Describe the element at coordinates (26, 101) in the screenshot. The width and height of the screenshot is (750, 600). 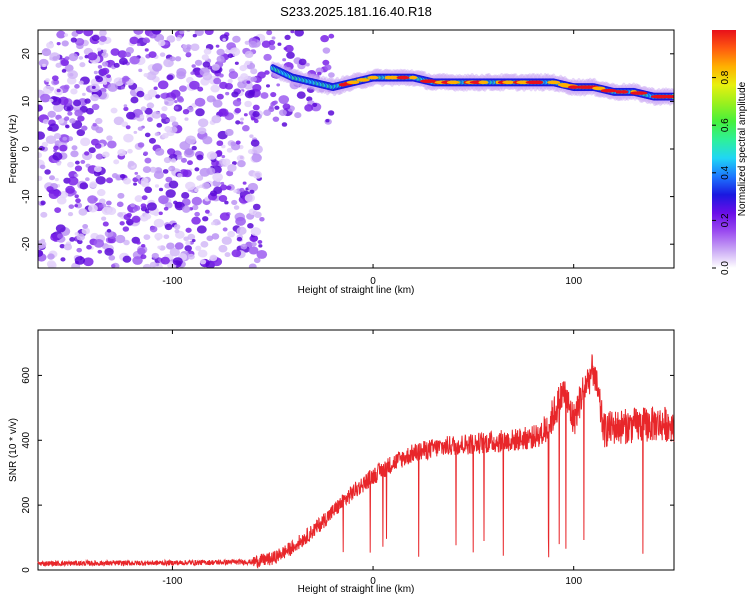
I see `y-tick-label: 10` at that location.